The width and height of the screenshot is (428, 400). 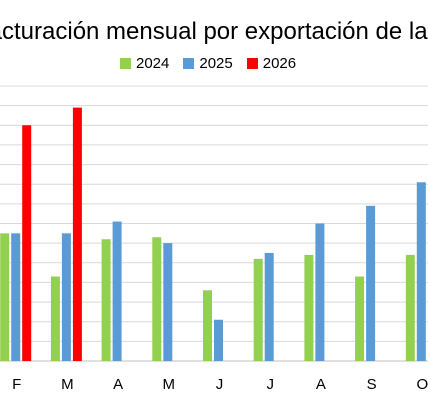 I want to click on legend-item-2024: 2024, so click(x=144, y=63).